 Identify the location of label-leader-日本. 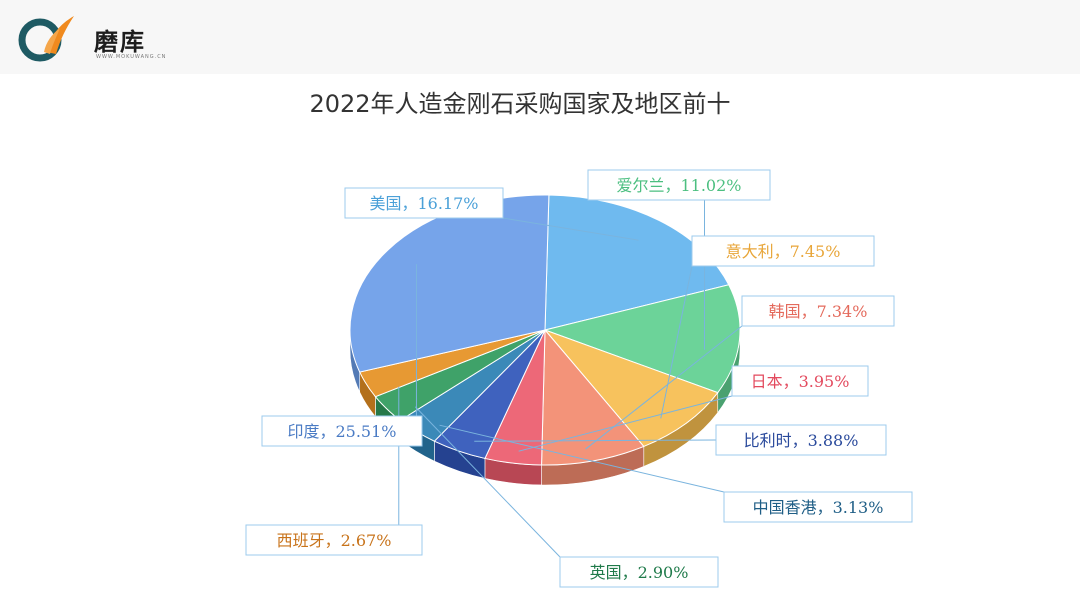
(625, 423).